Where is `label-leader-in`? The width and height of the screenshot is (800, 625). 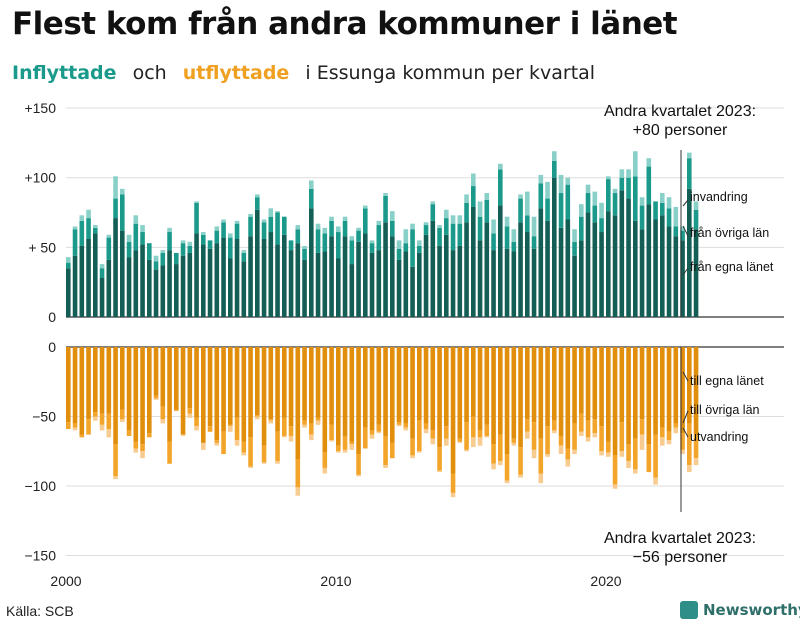 label-leader-in is located at coordinates (685, 203).